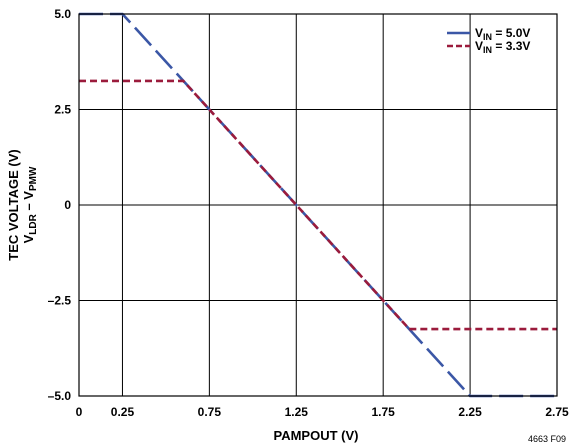 Image resolution: width=574 pixels, height=447 pixels. Describe the element at coordinates (547, 439) in the screenshot. I see `figure-id: 4663 F09` at that location.